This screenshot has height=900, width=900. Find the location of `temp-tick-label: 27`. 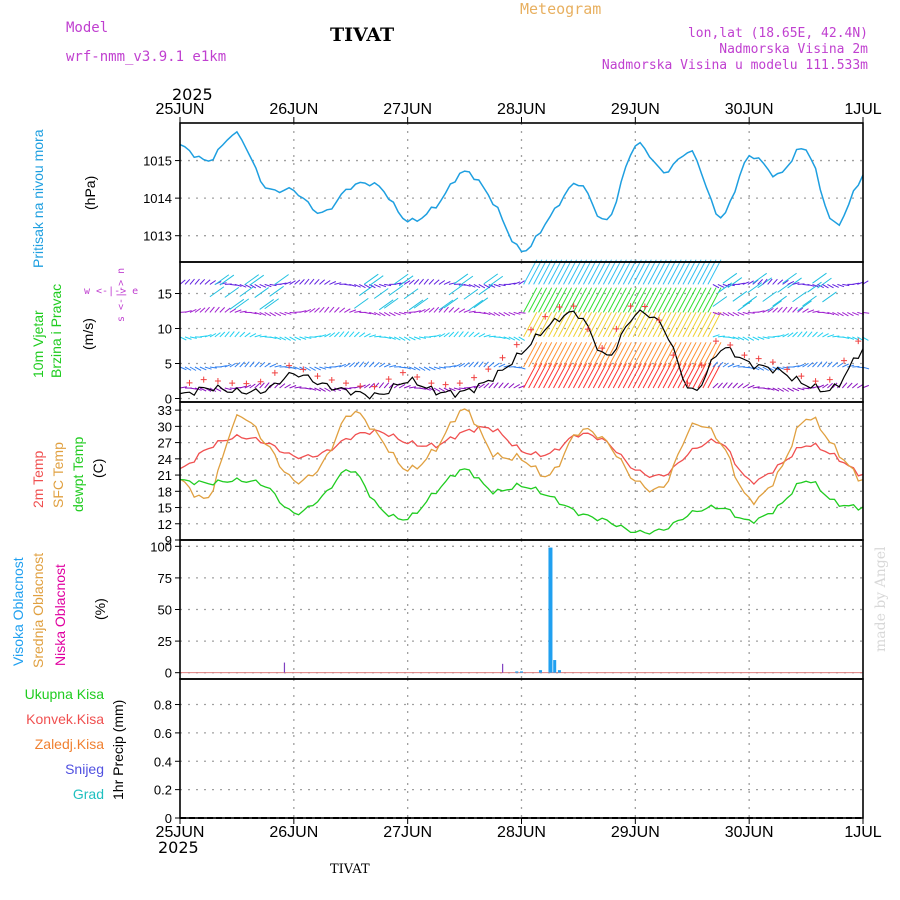

temp-tick-label: 27 is located at coordinates (165, 443).